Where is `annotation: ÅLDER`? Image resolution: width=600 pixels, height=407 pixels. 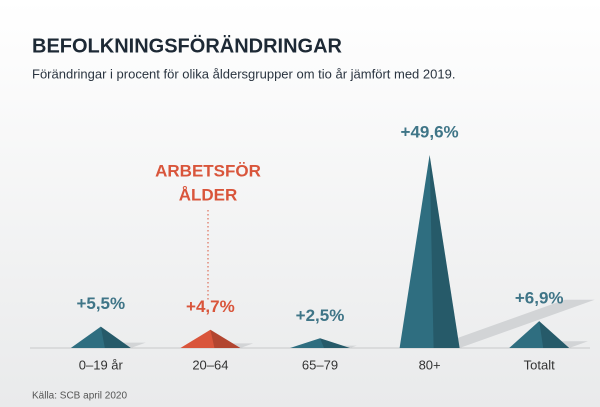 annotation: ÅLDER is located at coordinates (208, 194).